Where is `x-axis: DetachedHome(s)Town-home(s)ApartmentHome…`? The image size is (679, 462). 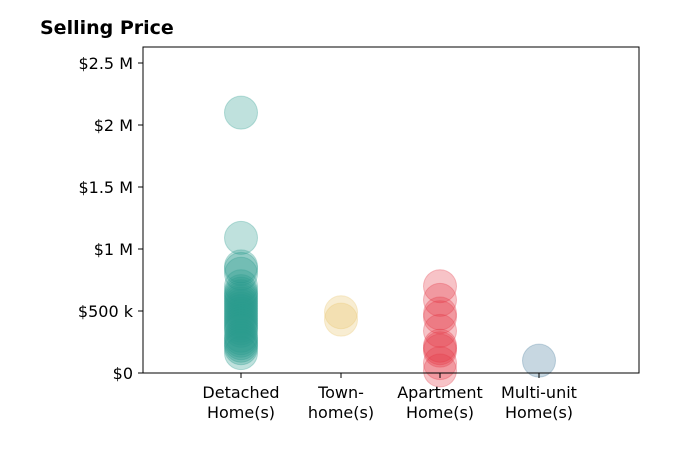 x-axis: DetachedHome(s)Town-home(s)ApartmentHome… is located at coordinates (389, 397).